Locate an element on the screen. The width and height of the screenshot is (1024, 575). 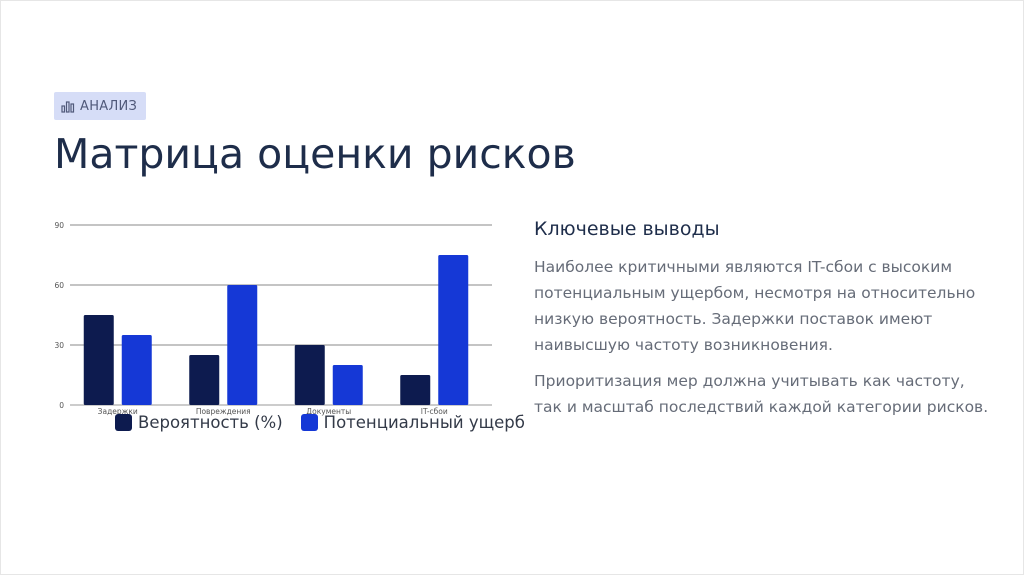
x-tick-label: Документы is located at coordinates (328, 411).